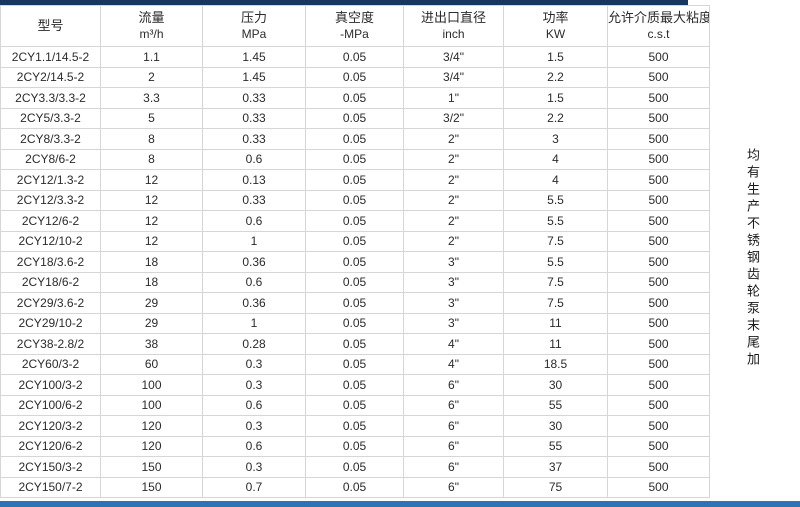 The height and width of the screenshot is (507, 800). What do you see at coordinates (355, 77) in the screenshot?
I see `table-row: 2CY2/14.5-2 2 1.45 0.05 3/4" 2.2 500` at bounding box center [355, 77].